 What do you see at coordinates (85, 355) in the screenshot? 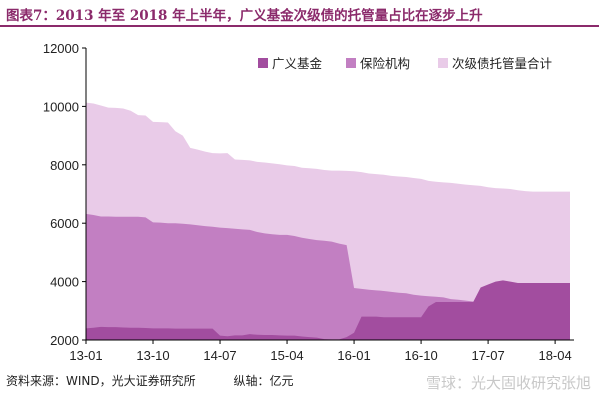
I see `x-tick-label: 13-01` at bounding box center [85, 355].